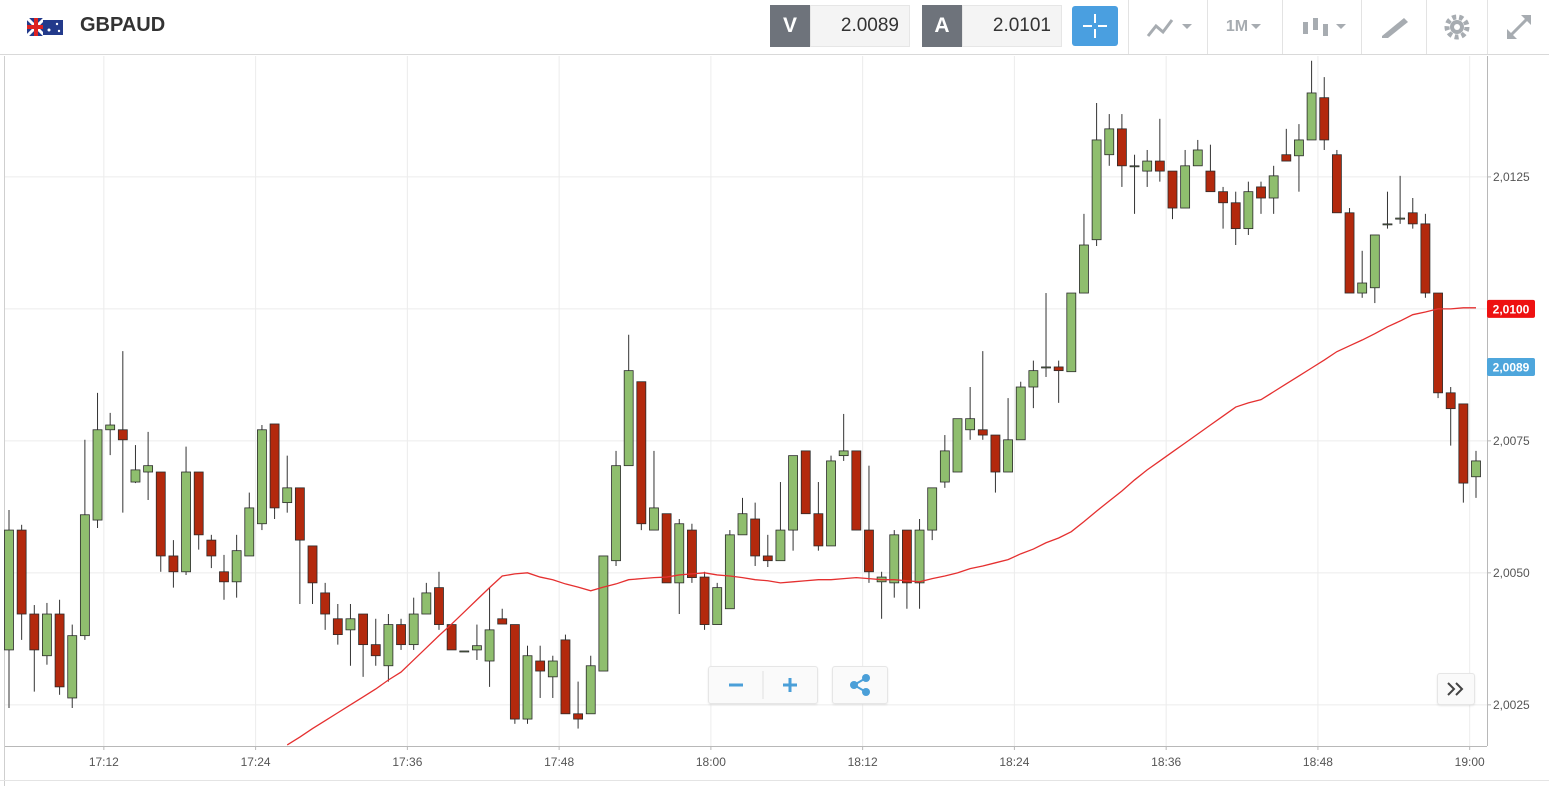  Describe the element at coordinates (863, 762) in the screenshot. I see `x-tick-label: 18:12` at that location.